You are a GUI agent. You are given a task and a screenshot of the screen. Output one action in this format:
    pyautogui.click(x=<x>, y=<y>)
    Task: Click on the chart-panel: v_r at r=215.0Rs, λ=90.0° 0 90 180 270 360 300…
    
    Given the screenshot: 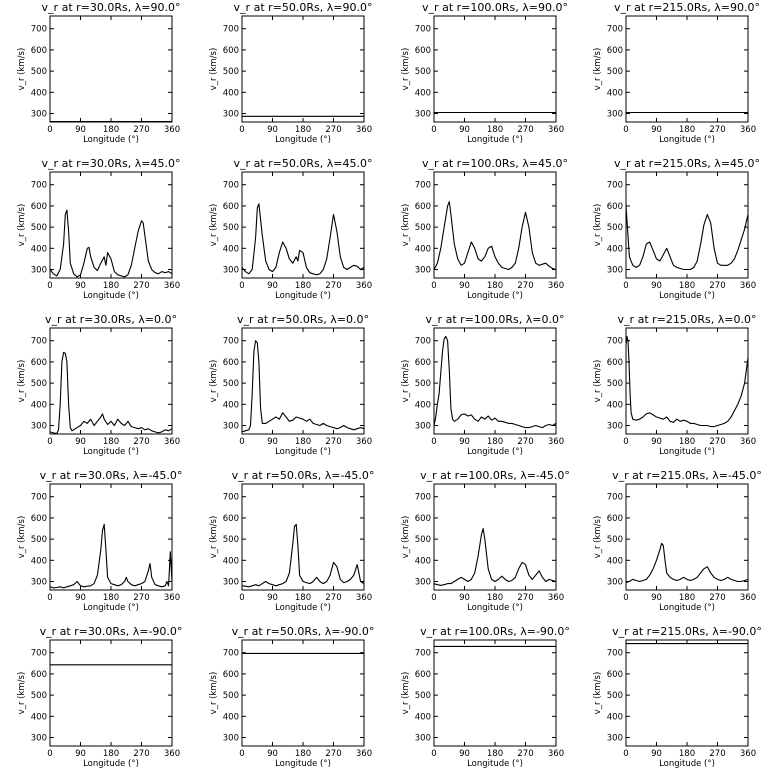 What is the action you would take?
    pyautogui.click(x=676, y=73)
    